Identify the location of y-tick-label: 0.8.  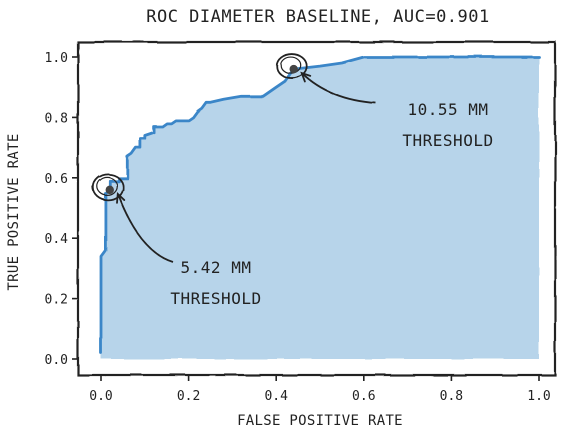
(56, 118).